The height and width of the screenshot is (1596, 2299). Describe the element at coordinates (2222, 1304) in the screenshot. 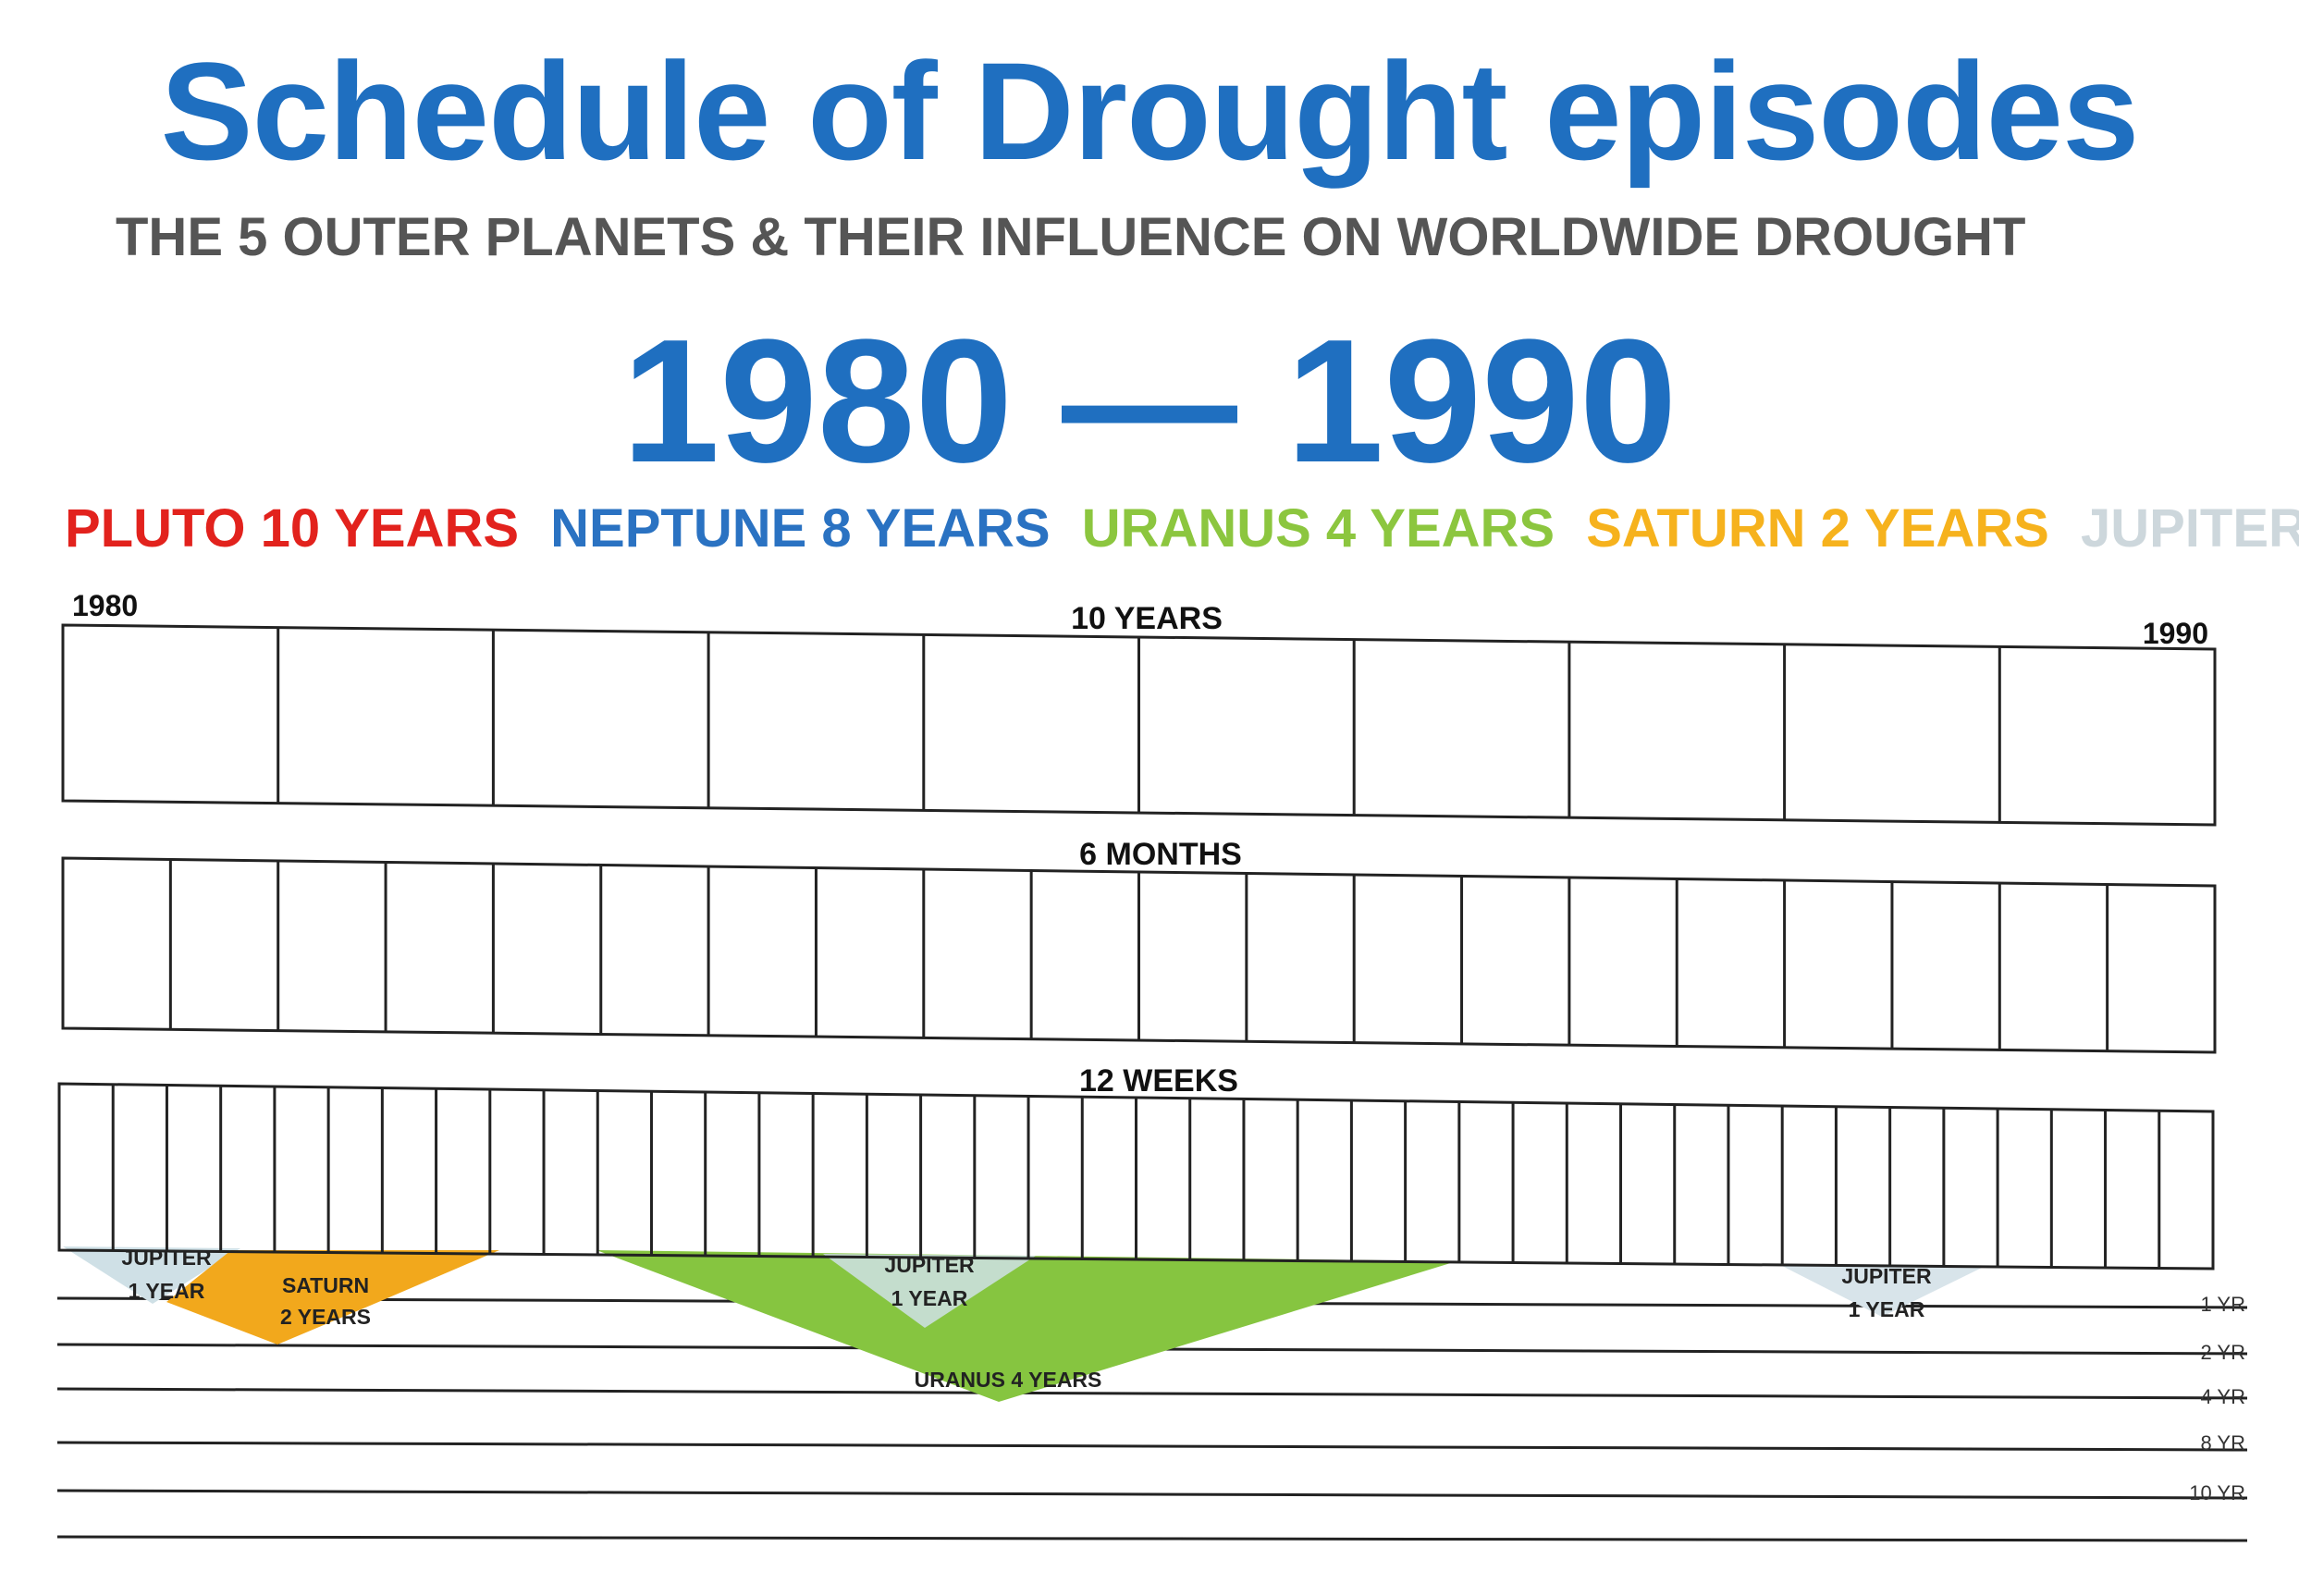

I see `scale-label-1yr: 1 YR` at that location.